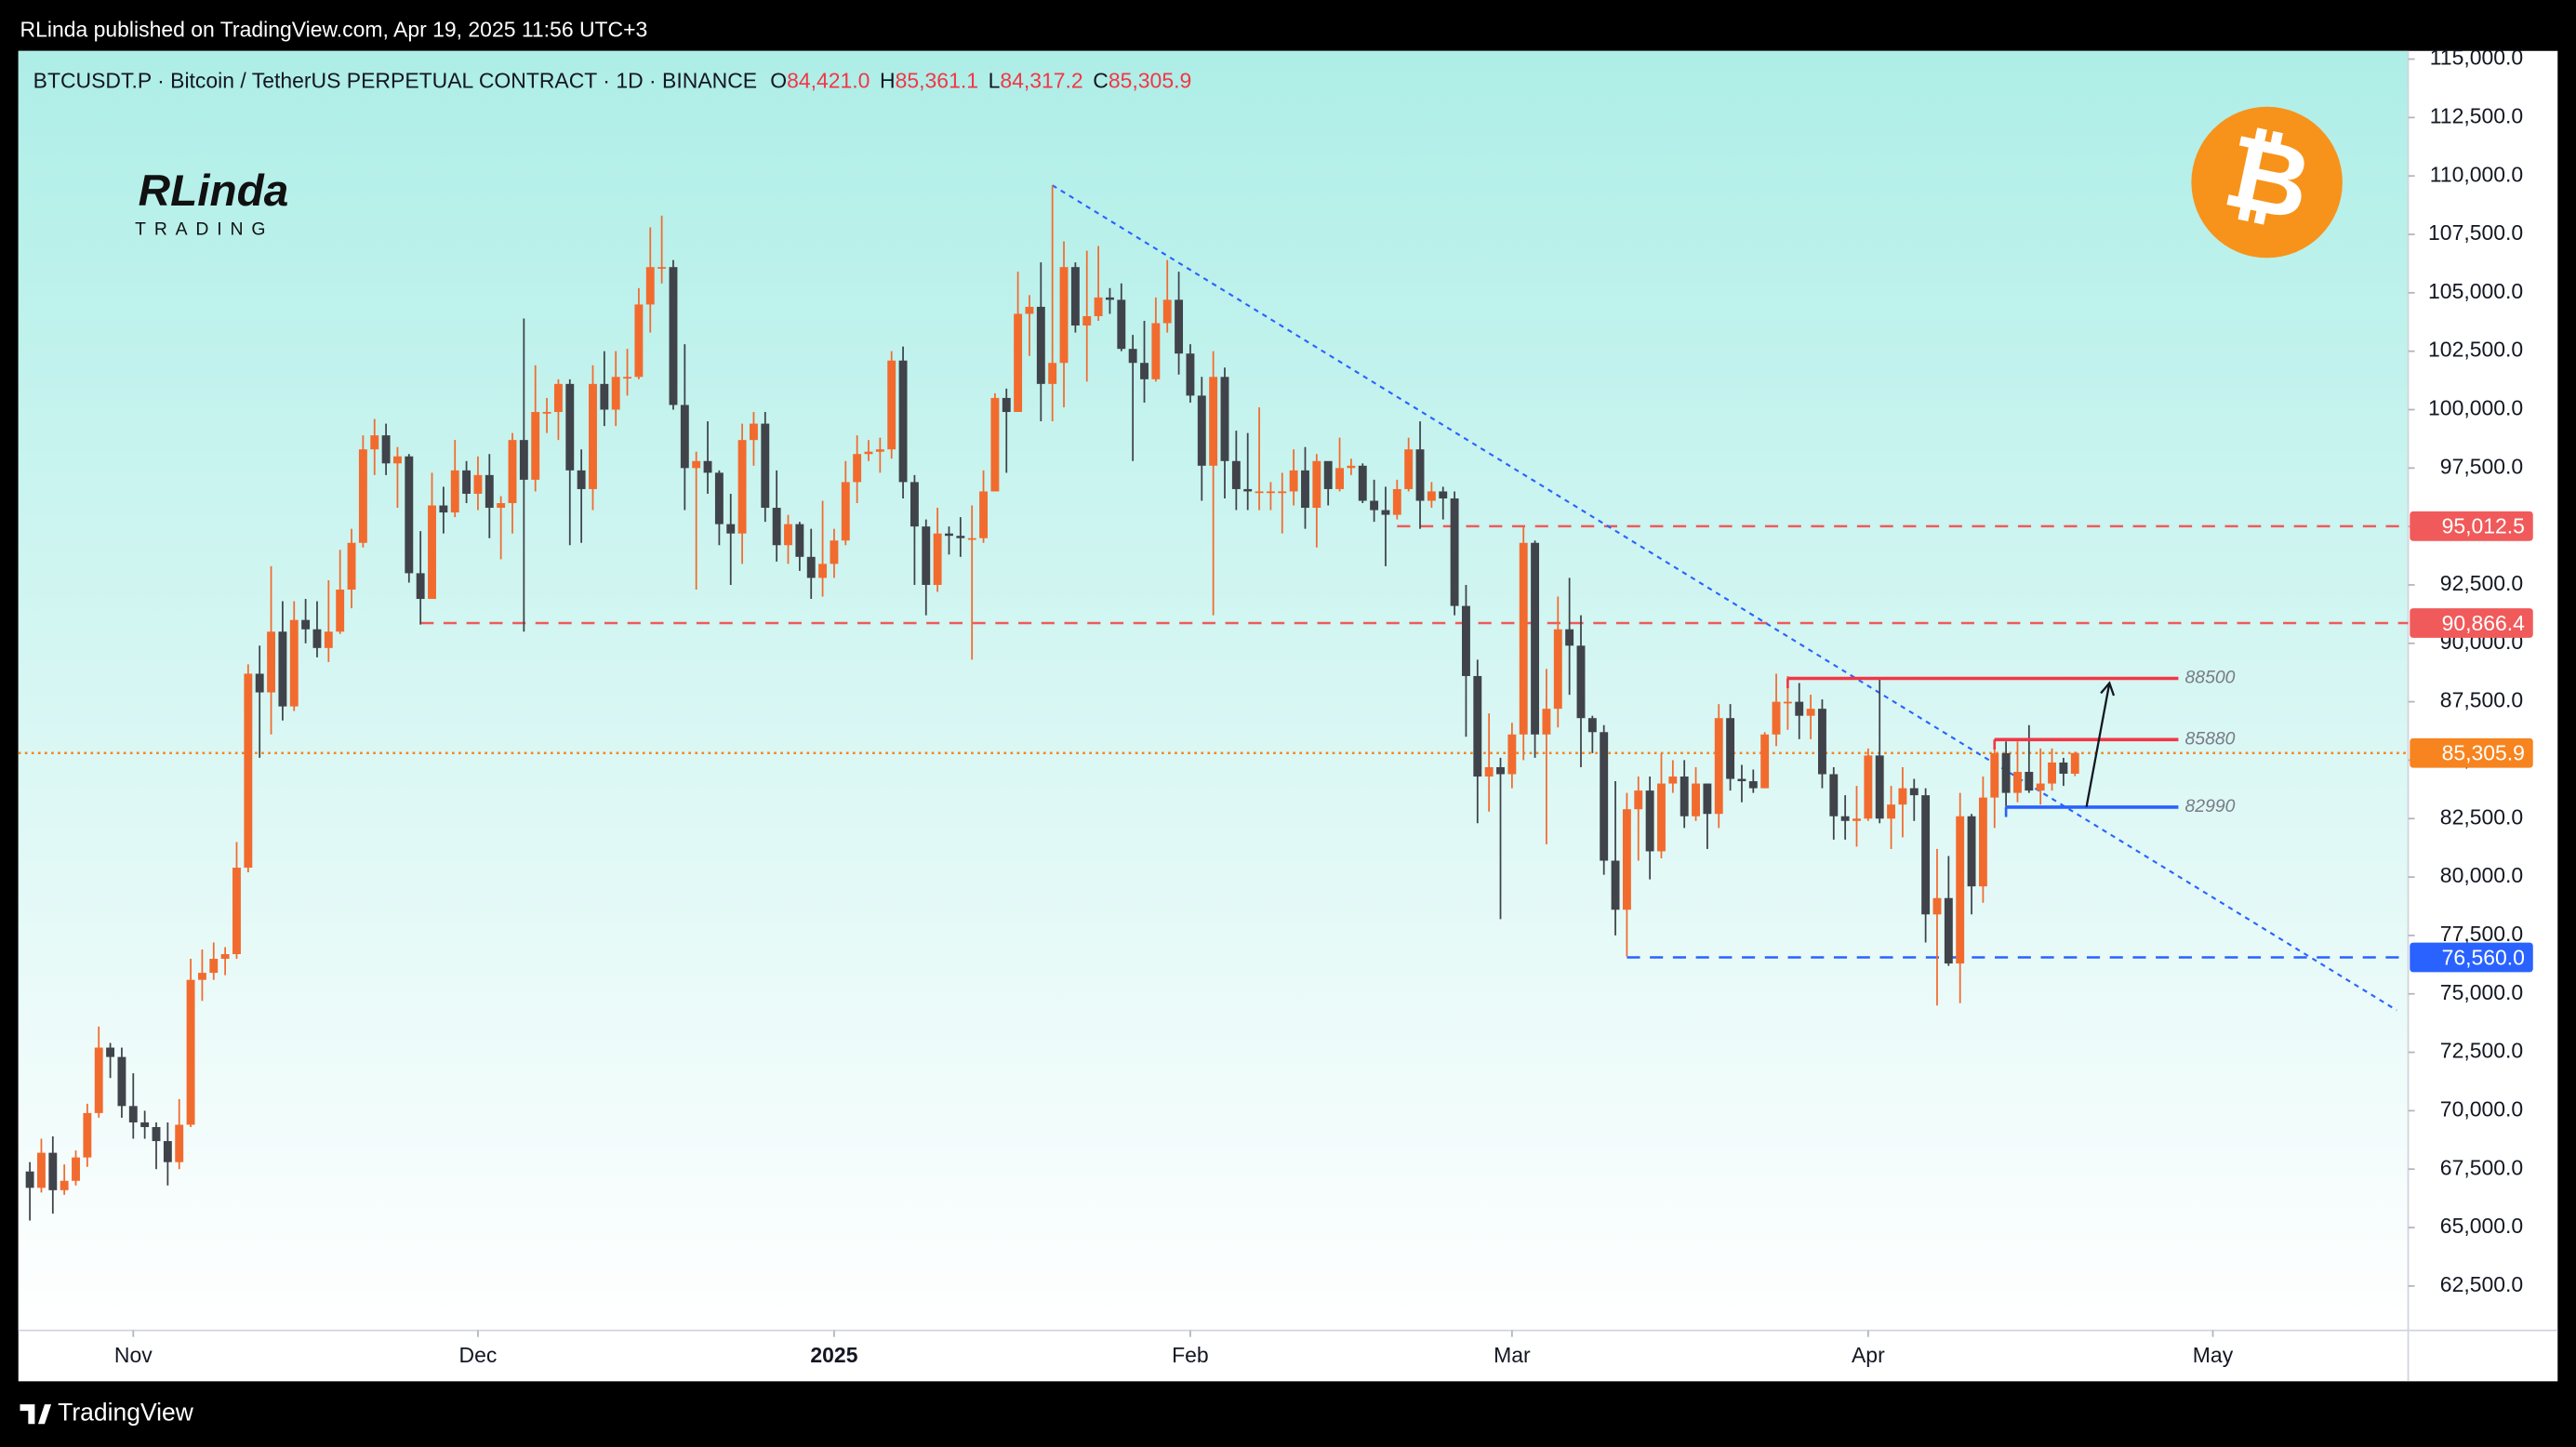 This screenshot has width=2576, height=1447. Describe the element at coordinates (1190, 1355) in the screenshot. I see `x-tick-label: Feb` at that location.